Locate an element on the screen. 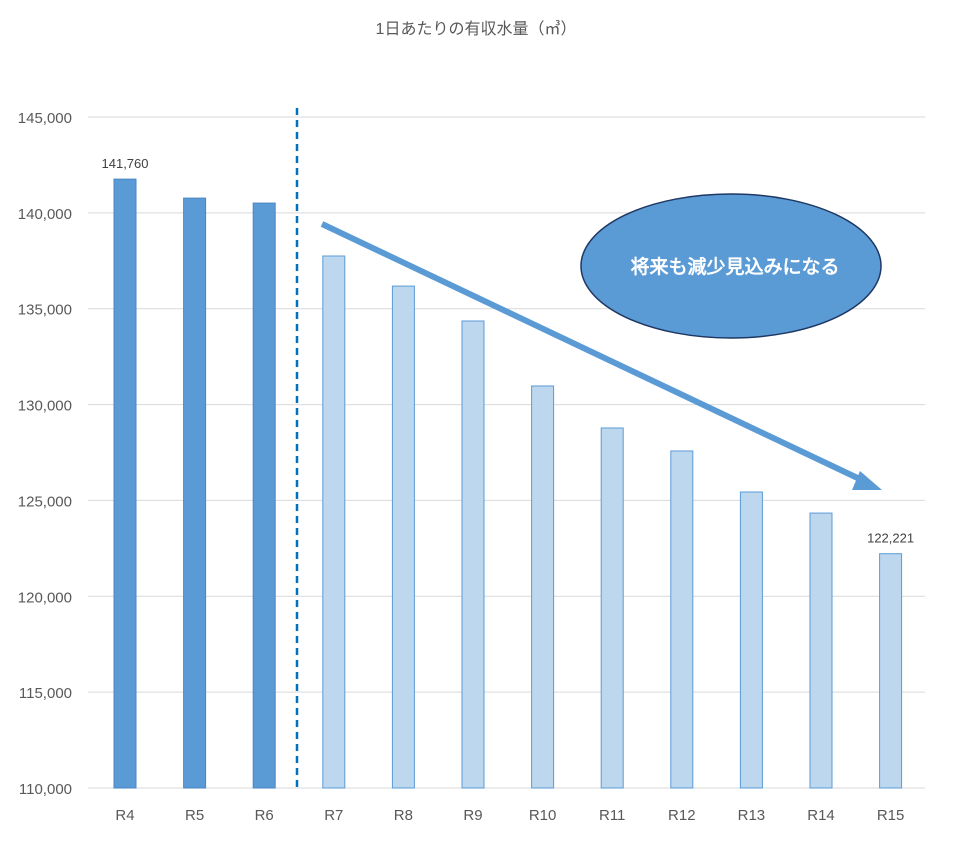  x-axis-ticks: R4 R5 R6 R7 R8 R9 R10 R11 R12 R13 R14 R15 is located at coordinates (509, 815).